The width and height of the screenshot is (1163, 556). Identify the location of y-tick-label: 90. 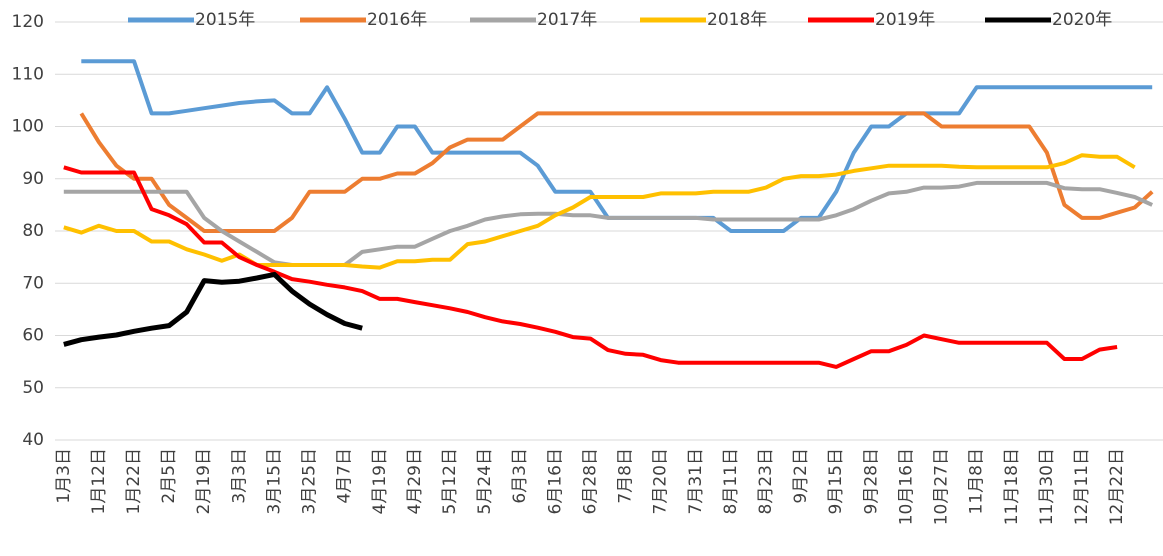
(33, 179).